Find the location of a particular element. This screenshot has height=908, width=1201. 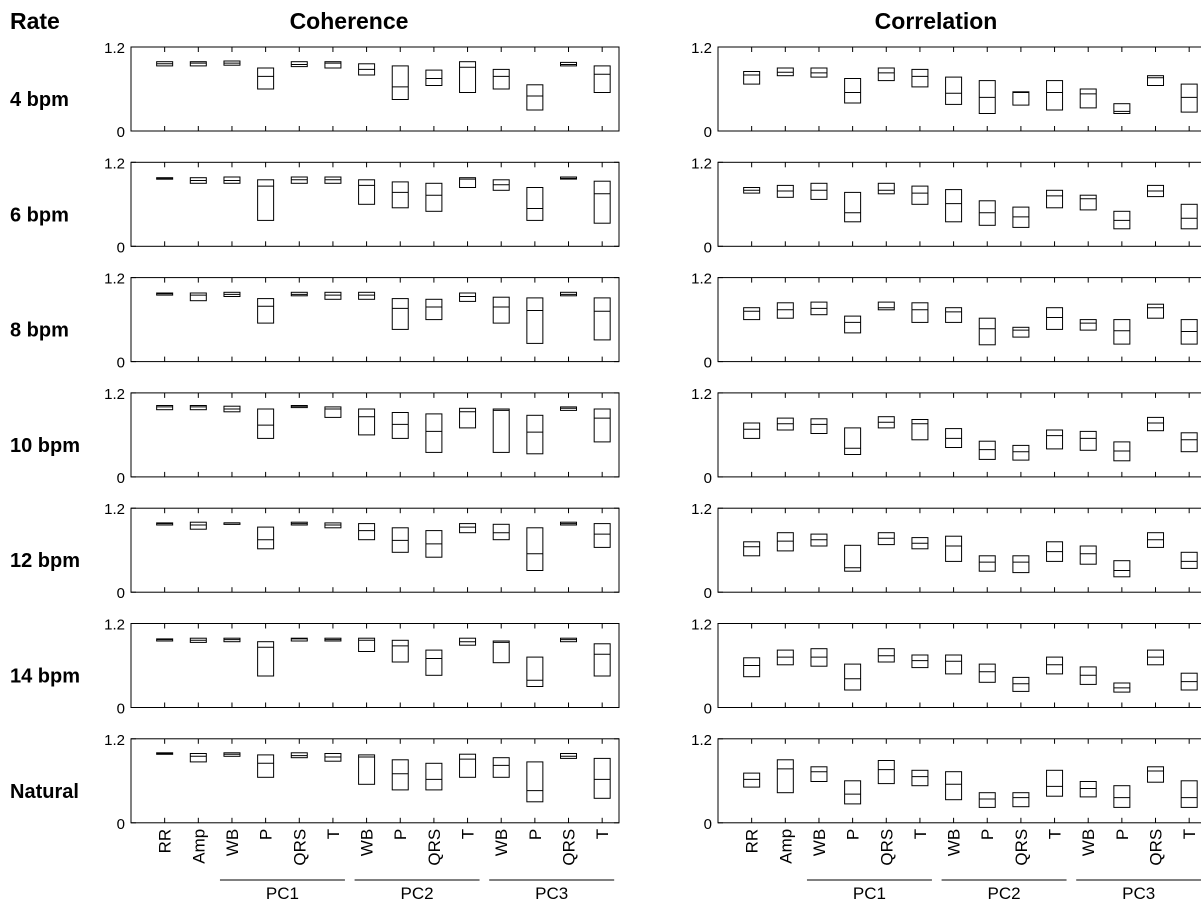

rate-label-4-bpm: 4 bpm is located at coordinates (39, 100).